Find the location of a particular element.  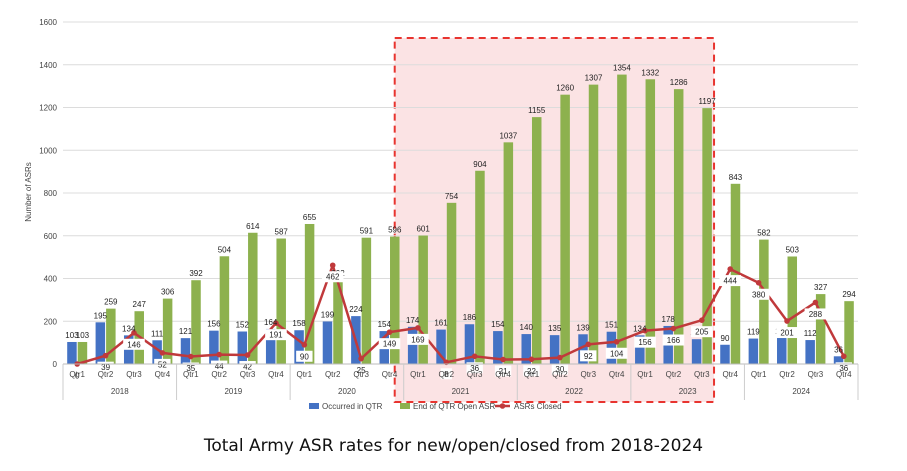

closed-label: 22 is located at coordinates (531, 371).